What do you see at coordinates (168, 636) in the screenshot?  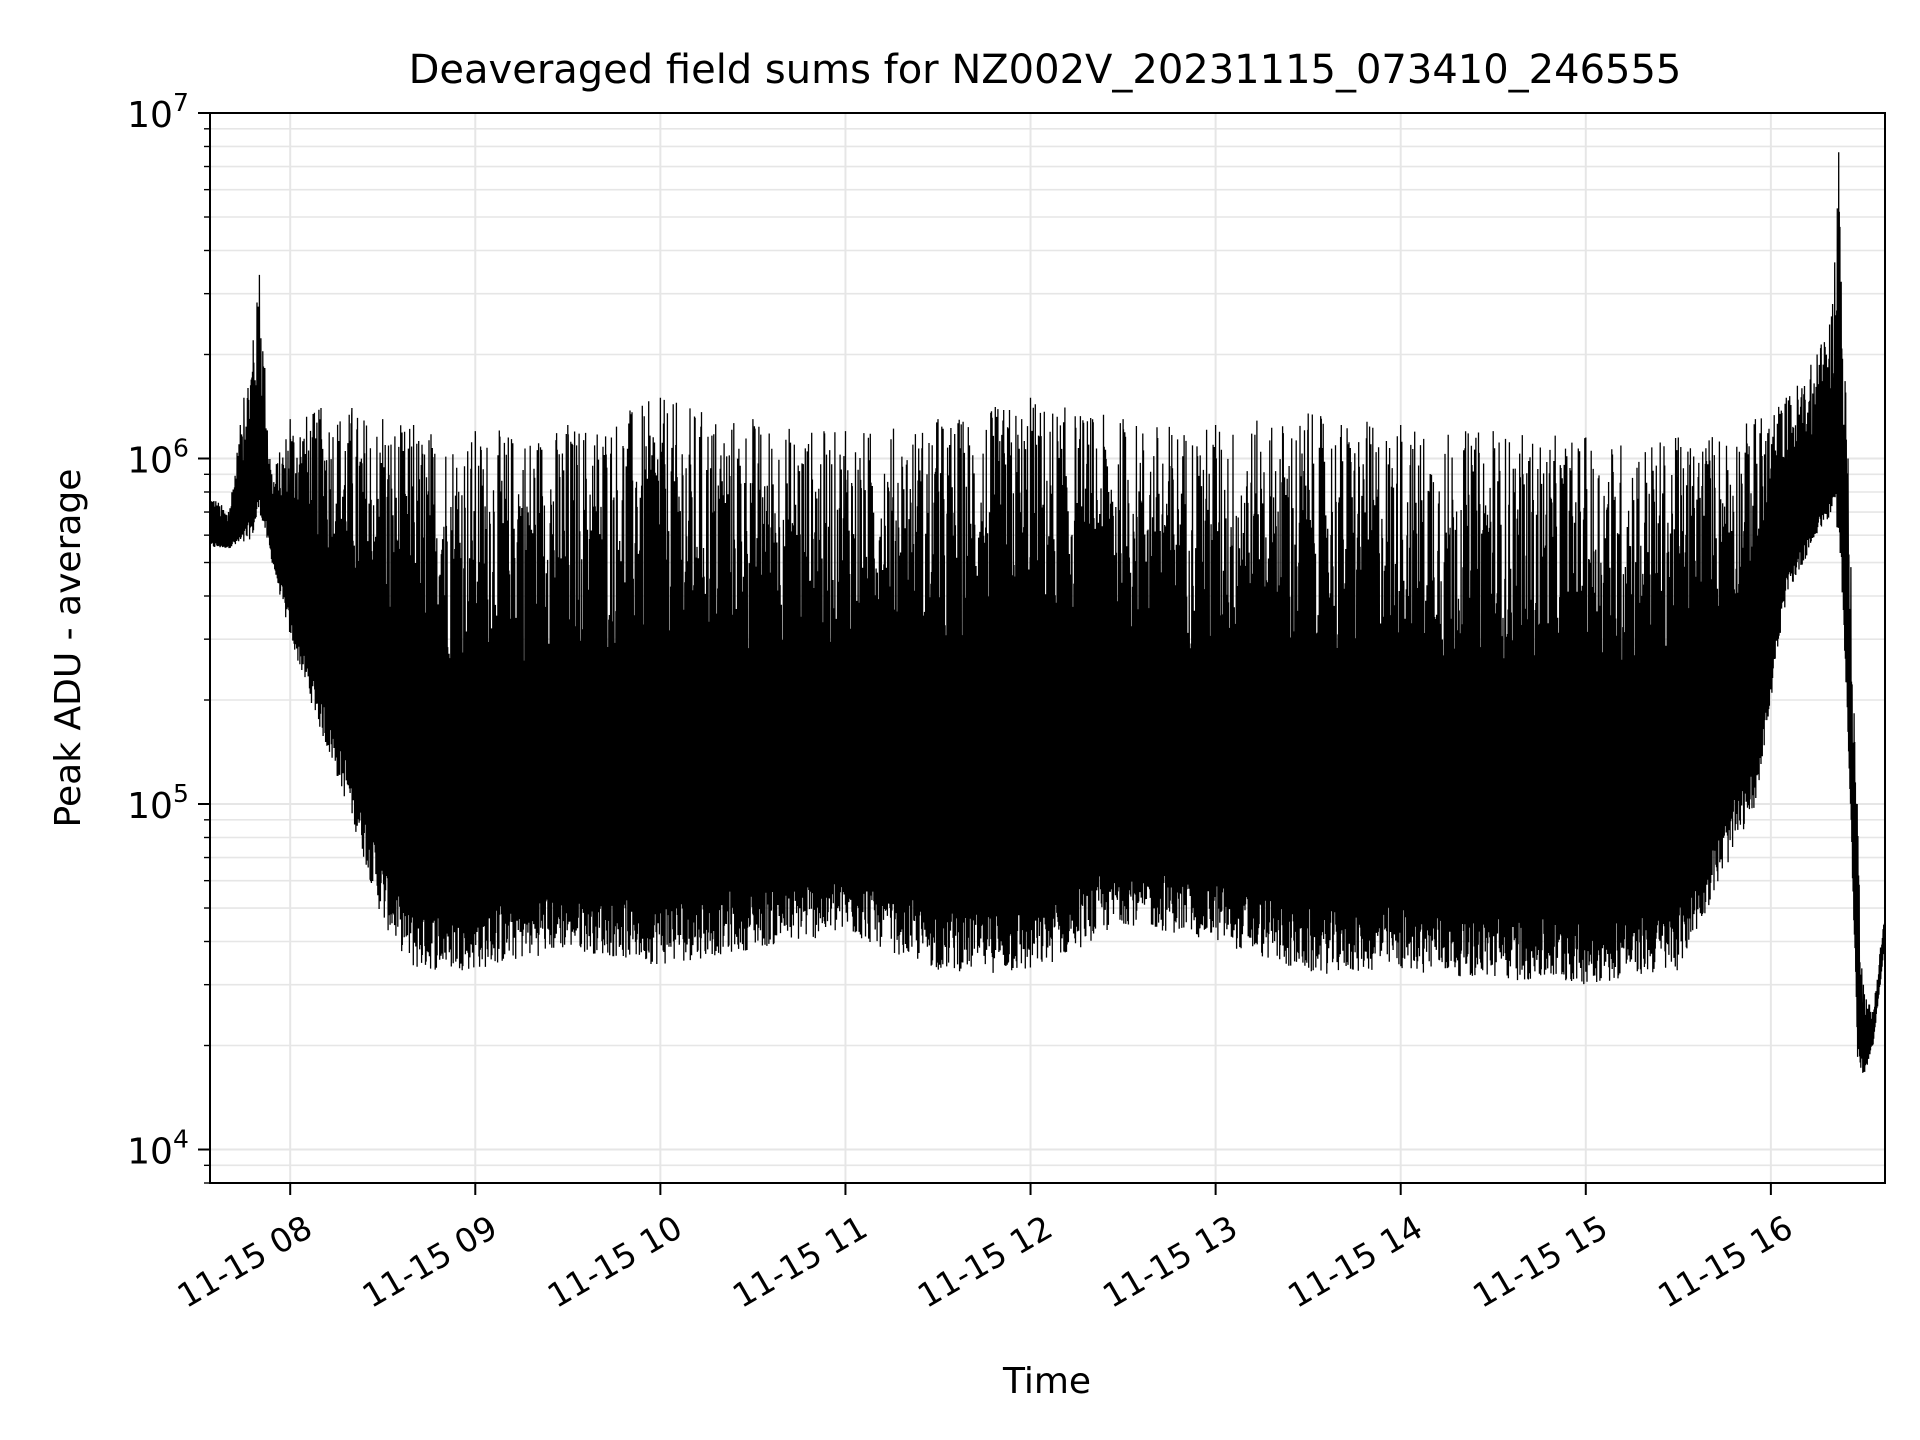 I see `y-axis-ticks: 10⁴ 10⁵ 10⁶ 10⁷` at bounding box center [168, 636].